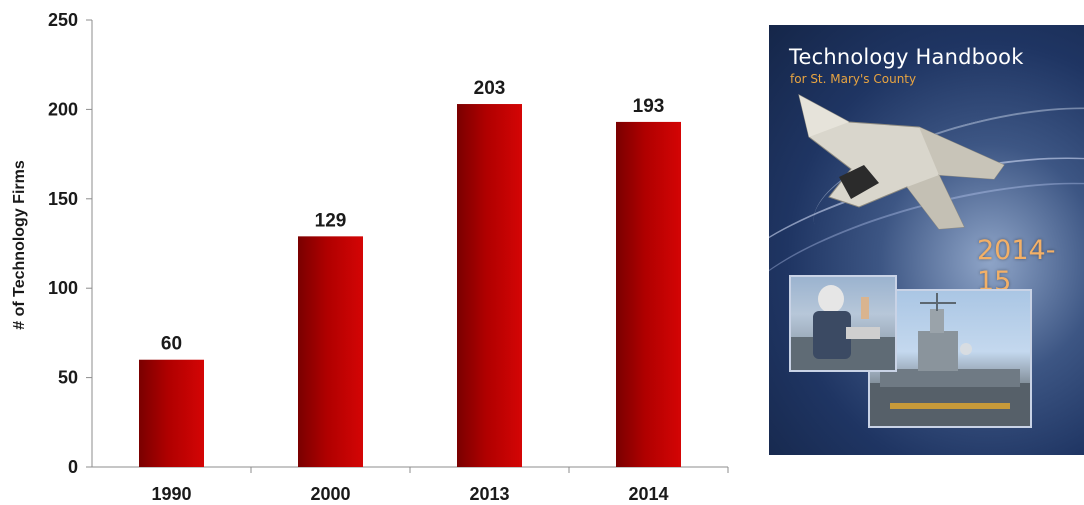 Image resolution: width=1084 pixels, height=505 pixels. What do you see at coordinates (171, 413) in the screenshot?
I see `bar-1990` at bounding box center [171, 413].